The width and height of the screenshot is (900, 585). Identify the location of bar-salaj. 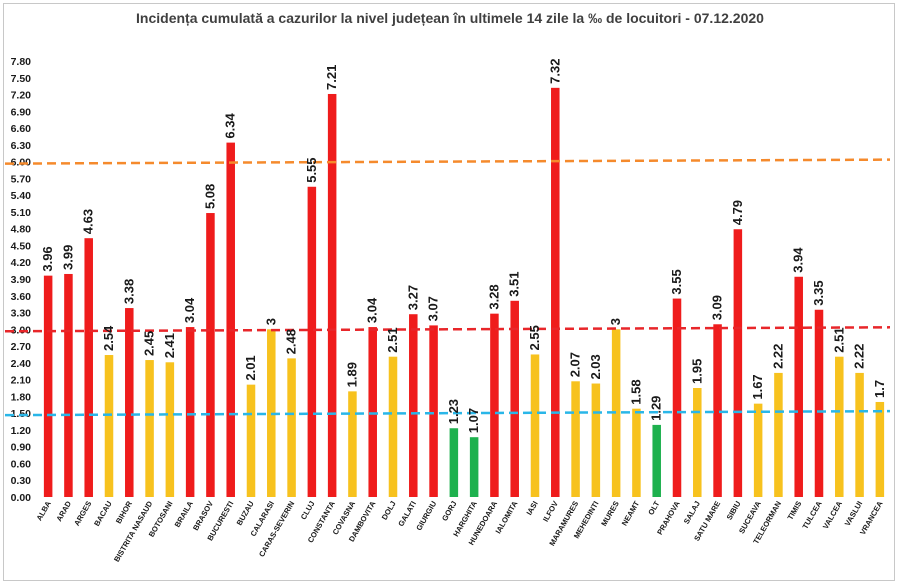
(697, 442).